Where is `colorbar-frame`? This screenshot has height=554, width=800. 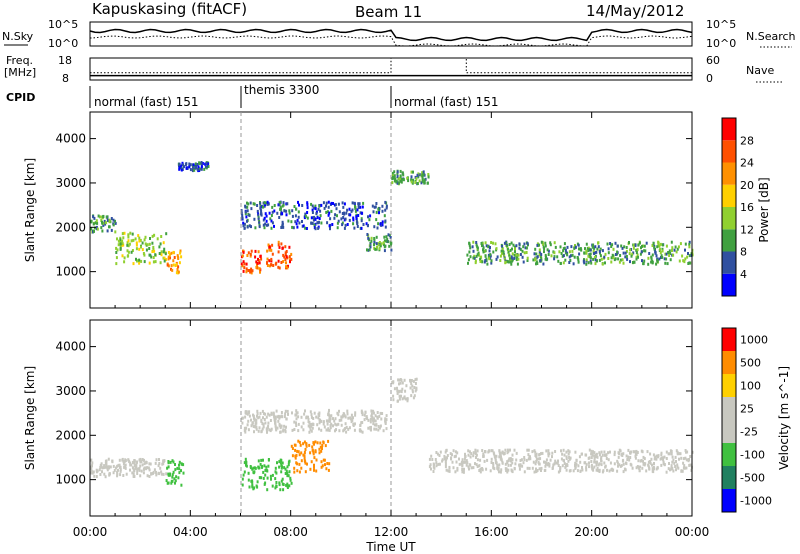 colorbar-frame is located at coordinates (729, 207).